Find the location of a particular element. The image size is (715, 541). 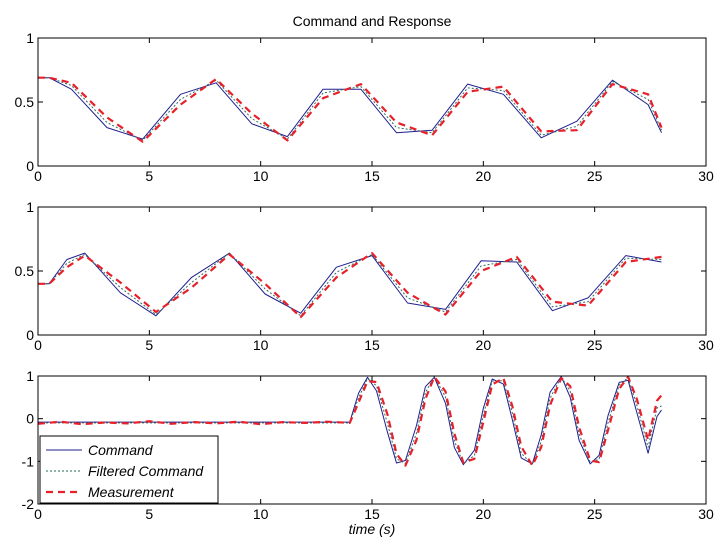

legend-label: Measurement is located at coordinates (131, 492).